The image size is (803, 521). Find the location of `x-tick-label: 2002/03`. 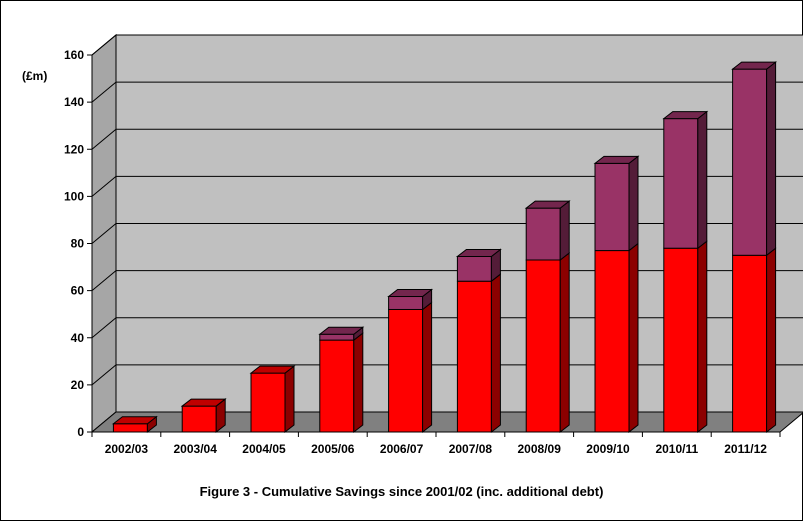

x-tick-label: 2002/03 is located at coordinates (127, 449).